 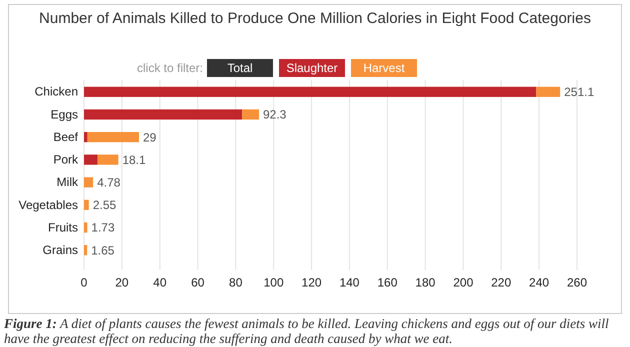 What do you see at coordinates (149, 137) in the screenshot?
I see `total-label: 29` at bounding box center [149, 137].